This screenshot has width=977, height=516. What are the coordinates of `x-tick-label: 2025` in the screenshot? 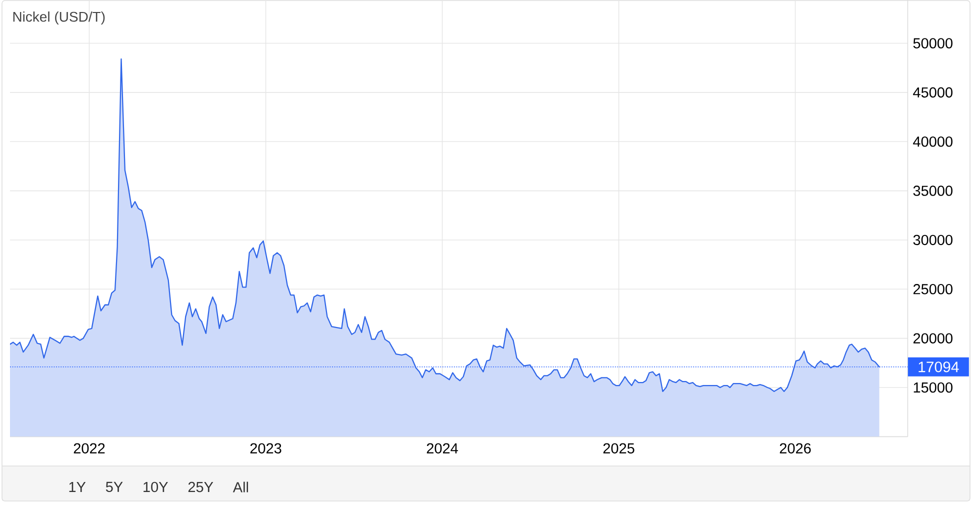 It's located at (618, 448).